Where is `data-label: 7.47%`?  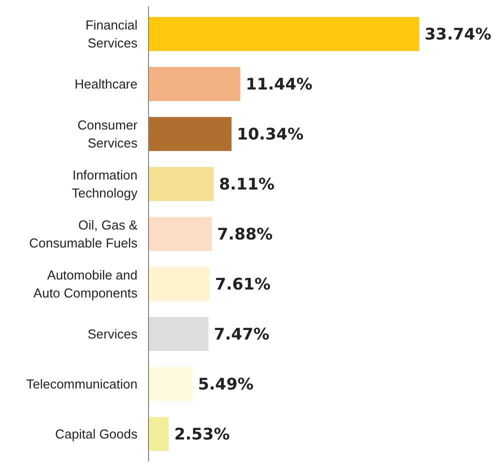
data-label: 7.47% is located at coordinates (242, 334).